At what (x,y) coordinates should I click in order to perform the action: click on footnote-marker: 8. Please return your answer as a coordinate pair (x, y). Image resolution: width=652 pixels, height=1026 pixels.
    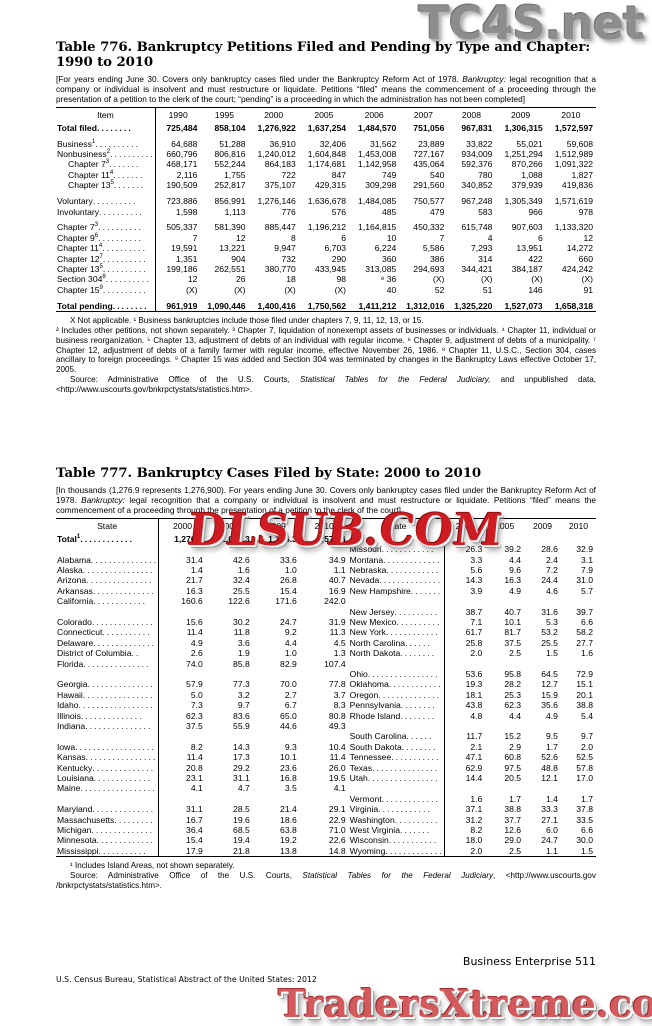
    Looking at the image, I should click on (104, 277).